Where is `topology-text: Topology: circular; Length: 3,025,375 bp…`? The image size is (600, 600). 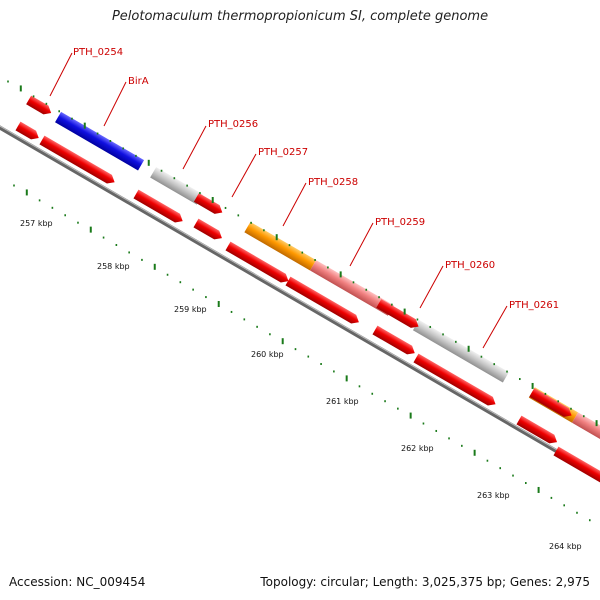
topology-text: Topology: circular; Length: 3,025,375 bp… is located at coordinates (425, 582).